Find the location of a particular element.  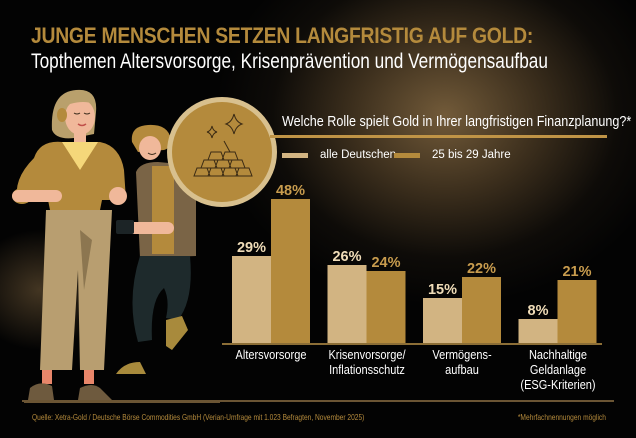

legend-item-young: 25 bis 29 Jahre is located at coordinates (452, 155).